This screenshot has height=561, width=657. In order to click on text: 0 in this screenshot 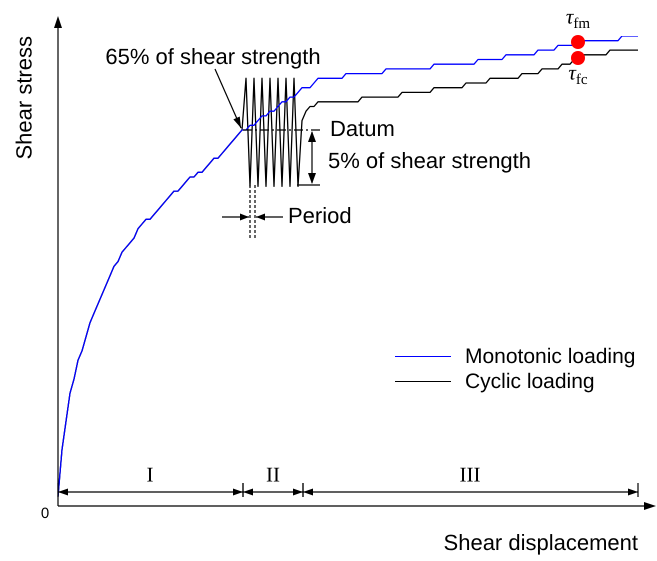, I will do `click(45, 513)`.